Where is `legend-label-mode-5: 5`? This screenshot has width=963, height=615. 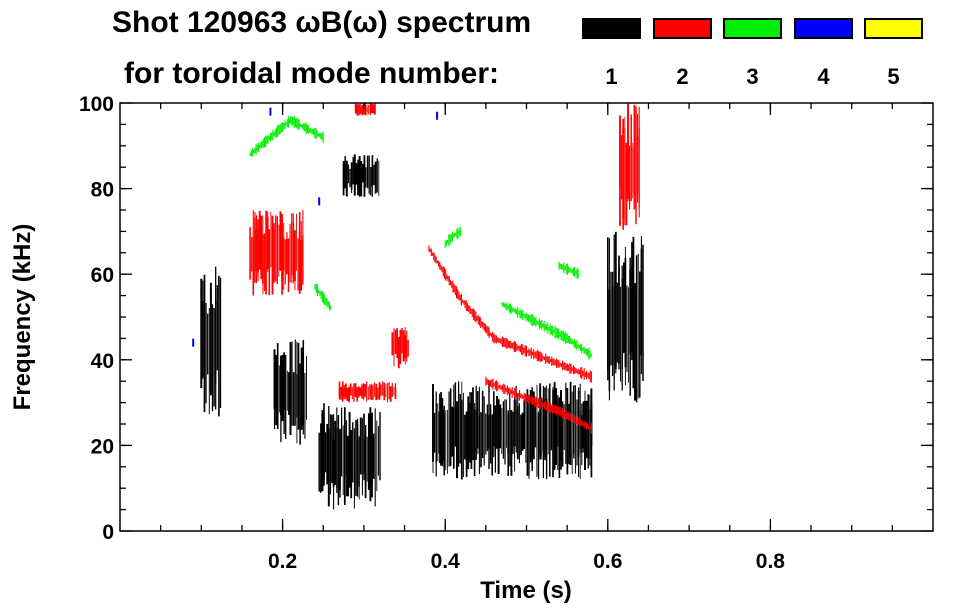 legend-label-mode-5: 5 is located at coordinates (893, 76).